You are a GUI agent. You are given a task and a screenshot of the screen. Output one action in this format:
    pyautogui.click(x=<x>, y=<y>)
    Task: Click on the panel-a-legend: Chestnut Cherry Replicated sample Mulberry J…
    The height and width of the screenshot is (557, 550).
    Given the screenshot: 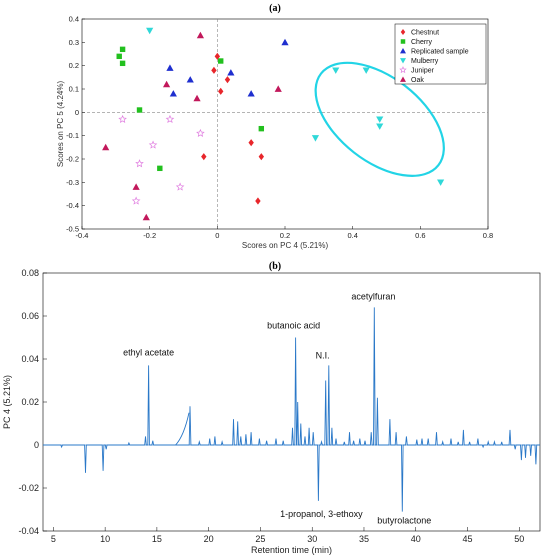 What is the action you would take?
    pyautogui.click(x=440, y=54)
    